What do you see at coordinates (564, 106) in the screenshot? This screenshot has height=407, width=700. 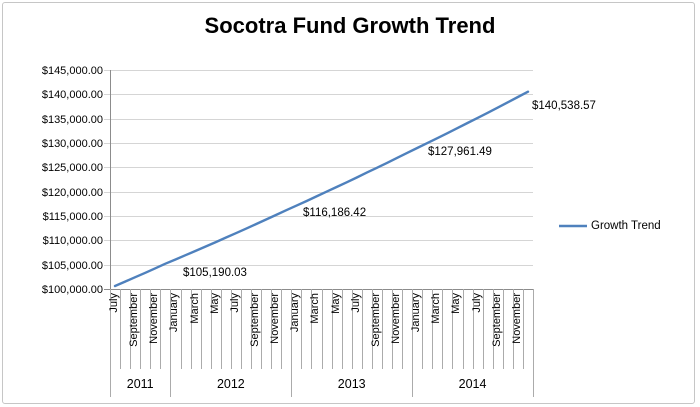 I see `data-label: $140,538.57` at bounding box center [564, 106].